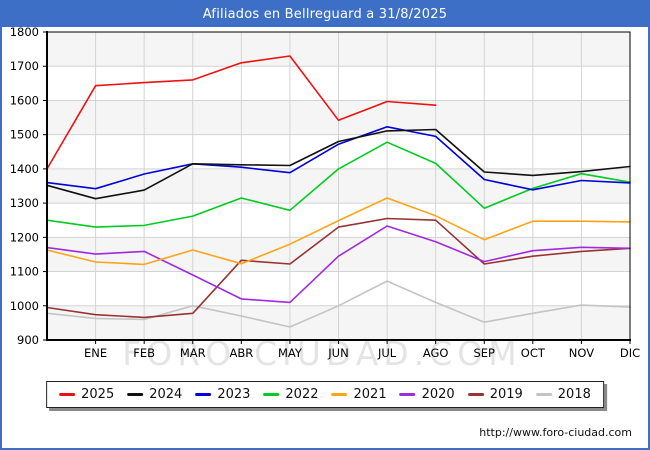 Image resolution: width=650 pixels, height=450 pixels. I want to click on x-tick-label-sep: SEP, so click(484, 353).